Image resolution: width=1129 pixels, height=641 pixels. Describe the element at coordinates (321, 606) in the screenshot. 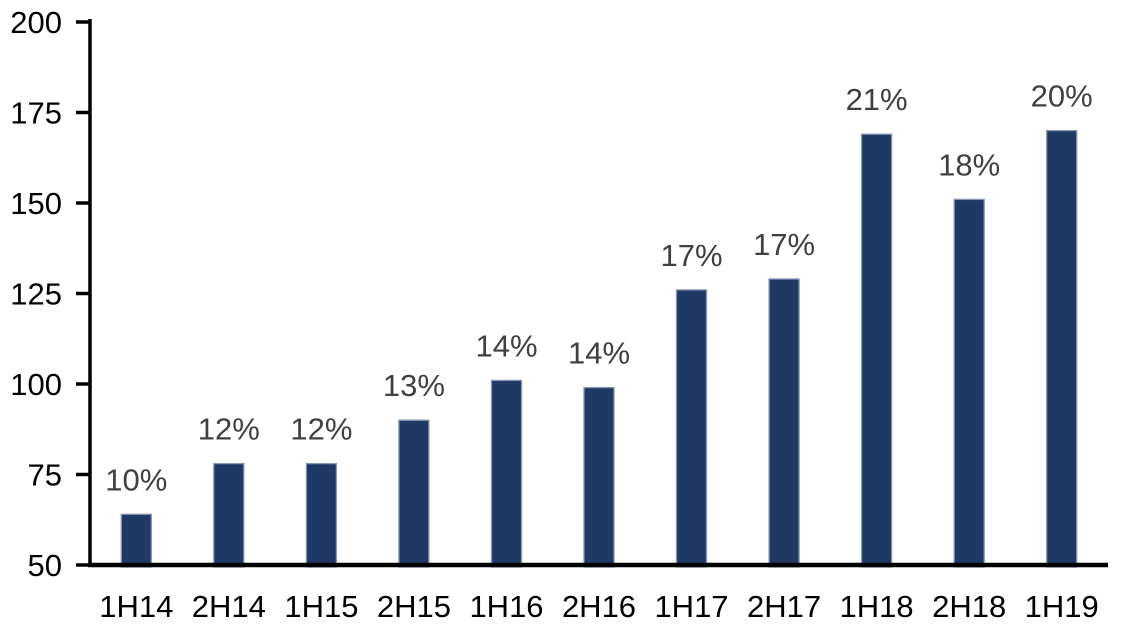

I see `x-tick-label: 1H15` at that location.